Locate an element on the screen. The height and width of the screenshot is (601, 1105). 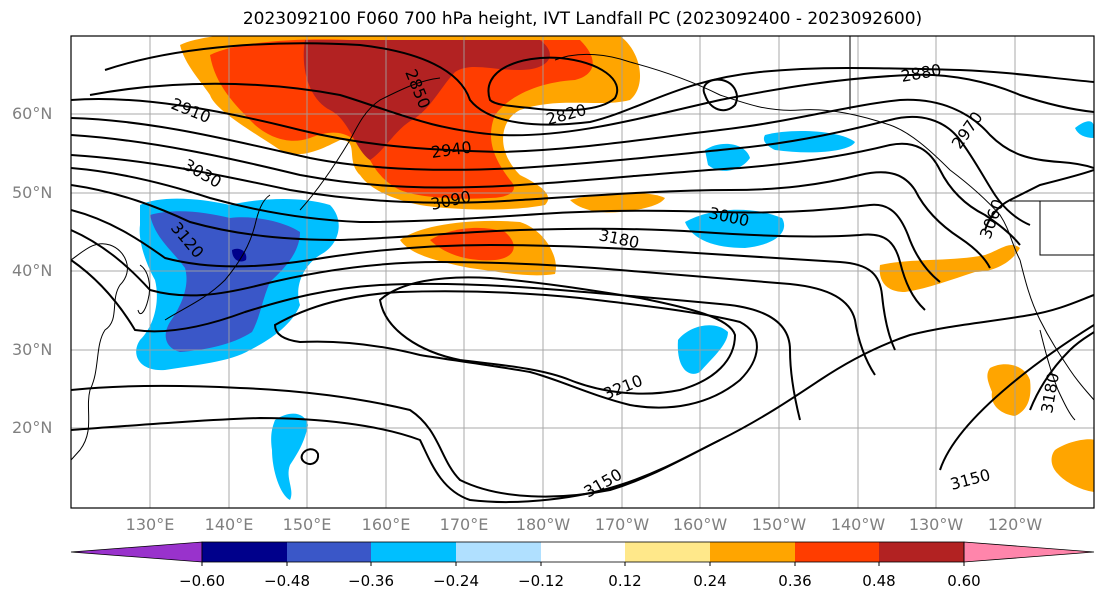
colorbar-tick-label: 0.48 is located at coordinates (879, 581).